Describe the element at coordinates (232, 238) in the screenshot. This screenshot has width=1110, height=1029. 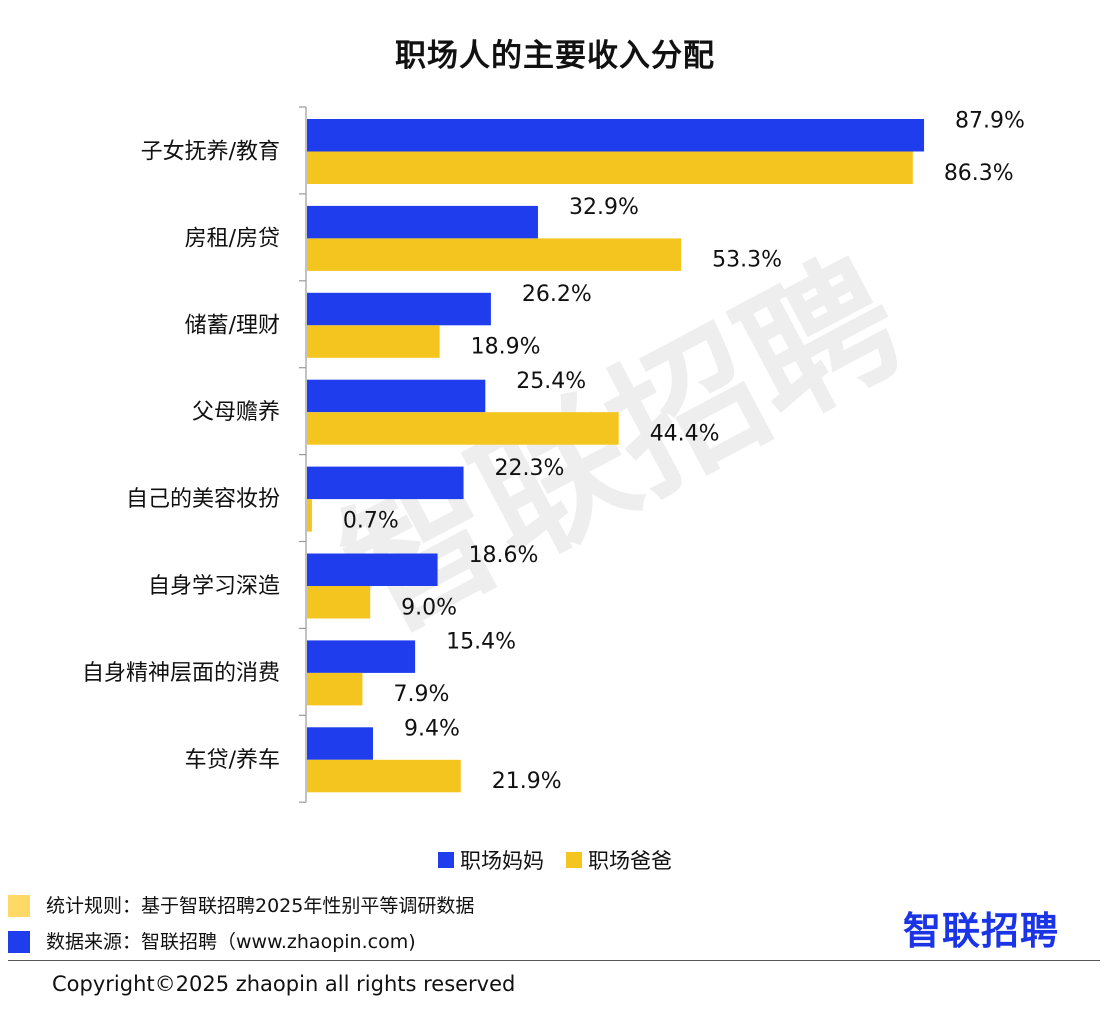
I see `category-label: 房租/房贷` at that location.